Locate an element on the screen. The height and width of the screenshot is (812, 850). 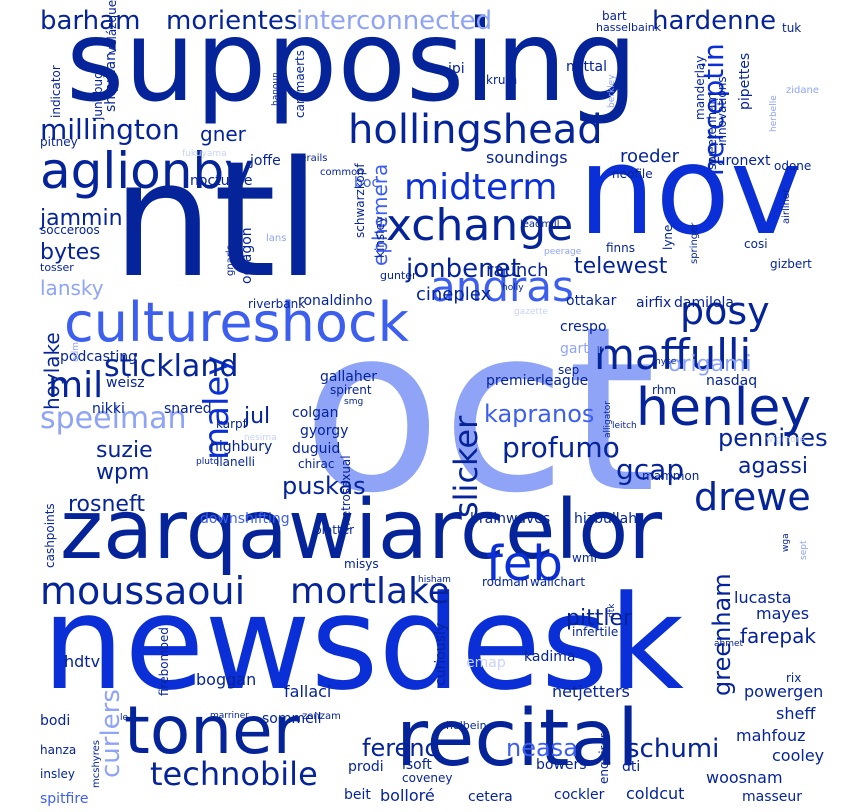
word-socceroos: socceroos is located at coordinates (70, 230).